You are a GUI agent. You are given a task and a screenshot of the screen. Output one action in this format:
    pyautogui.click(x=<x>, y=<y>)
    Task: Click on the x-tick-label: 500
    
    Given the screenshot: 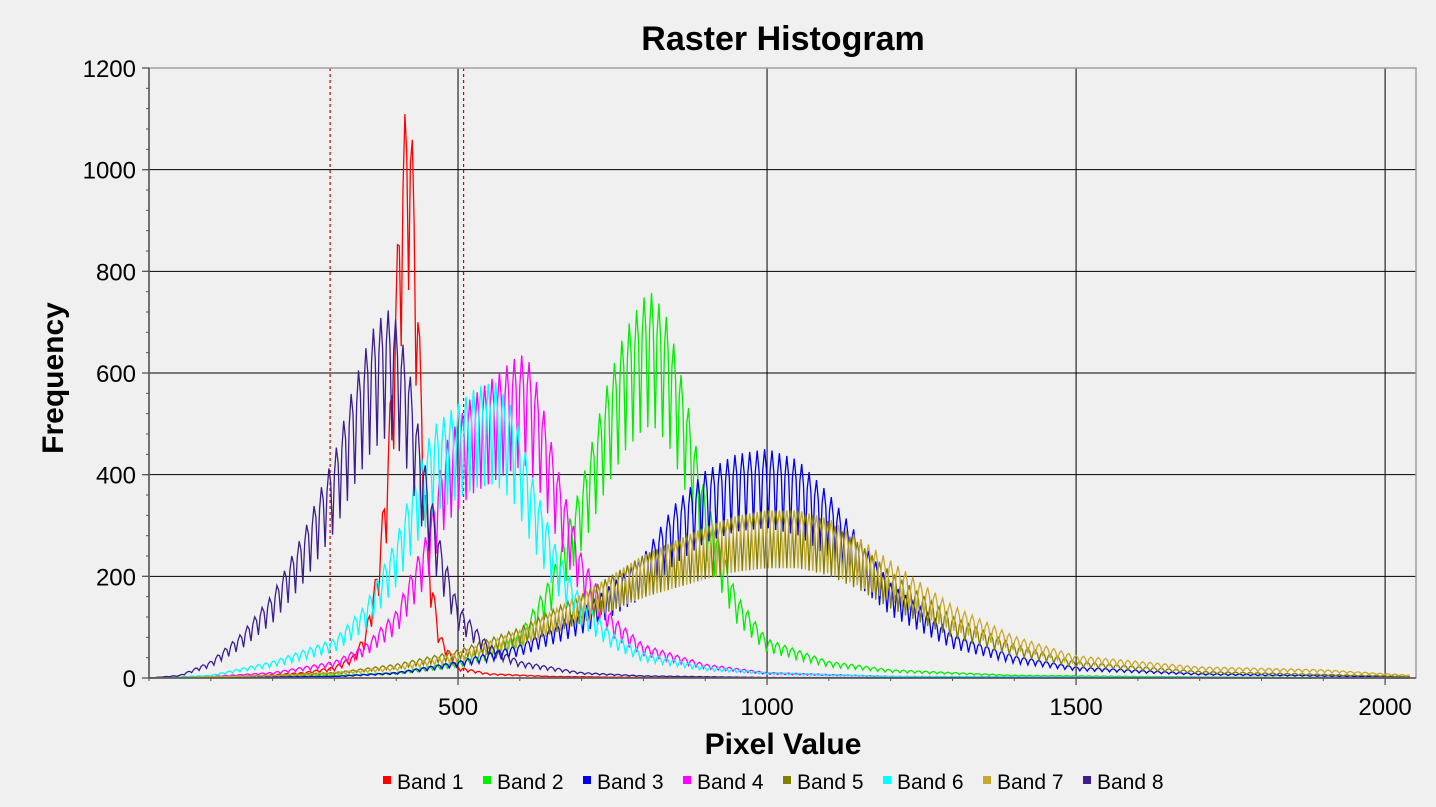 What is the action you would take?
    pyautogui.click(x=458, y=707)
    